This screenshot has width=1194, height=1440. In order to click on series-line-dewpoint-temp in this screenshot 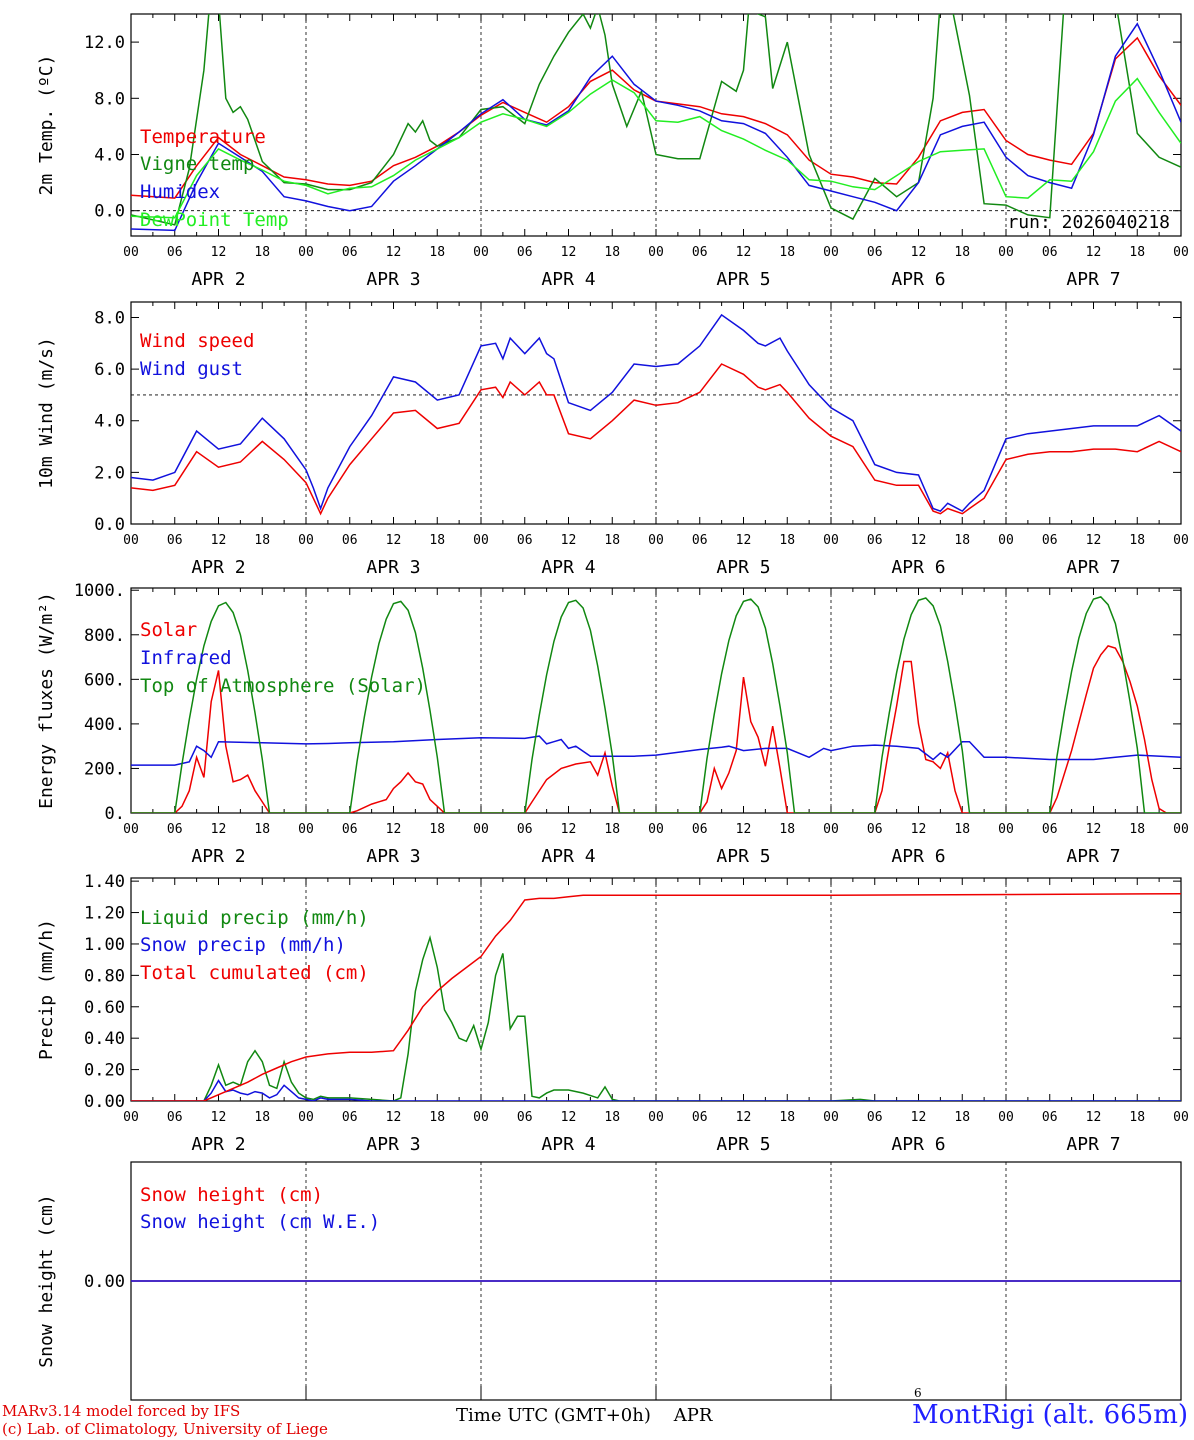, I will do `click(656, 148)`.